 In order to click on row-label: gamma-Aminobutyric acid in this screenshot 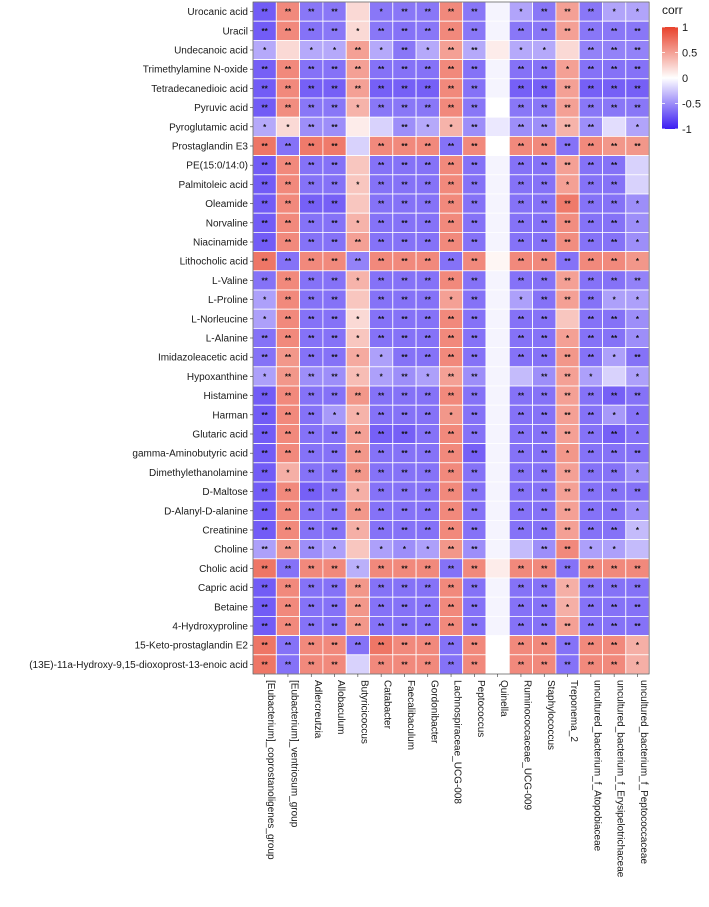, I will do `click(190, 454)`.